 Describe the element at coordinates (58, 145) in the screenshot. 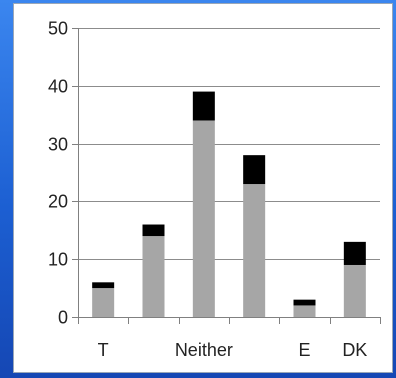

I see `y-tick-label: 30` at that location.